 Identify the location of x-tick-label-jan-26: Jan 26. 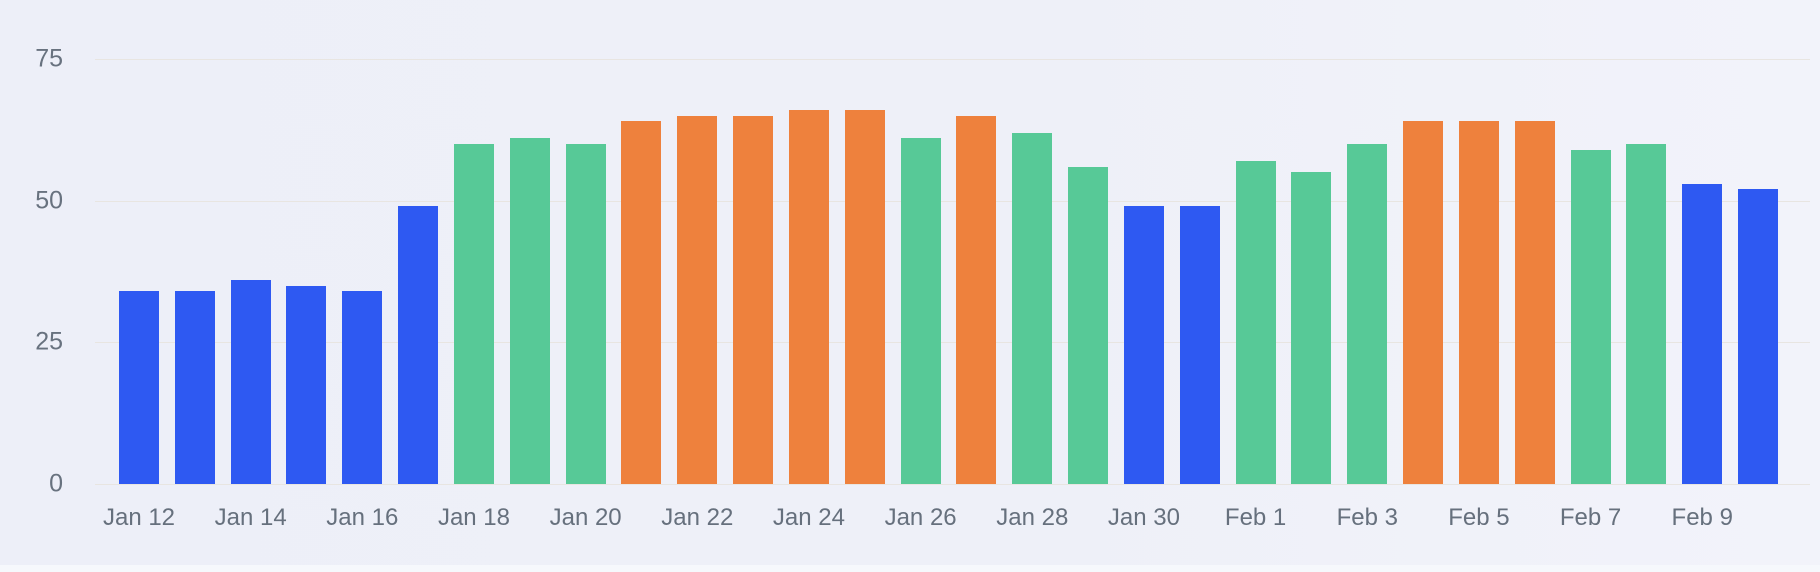
(920, 517).